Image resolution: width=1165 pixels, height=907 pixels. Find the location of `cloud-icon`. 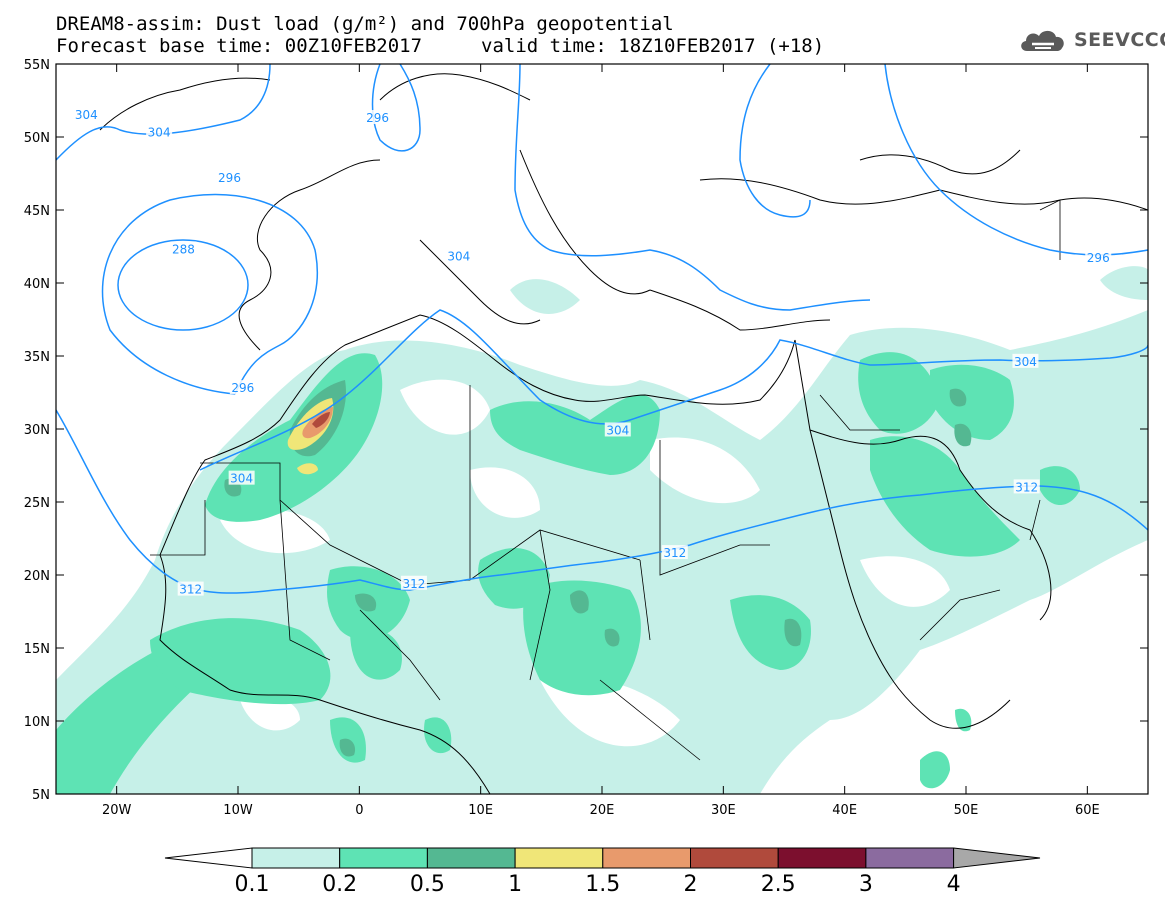

cloud-icon is located at coordinates (1042, 40).